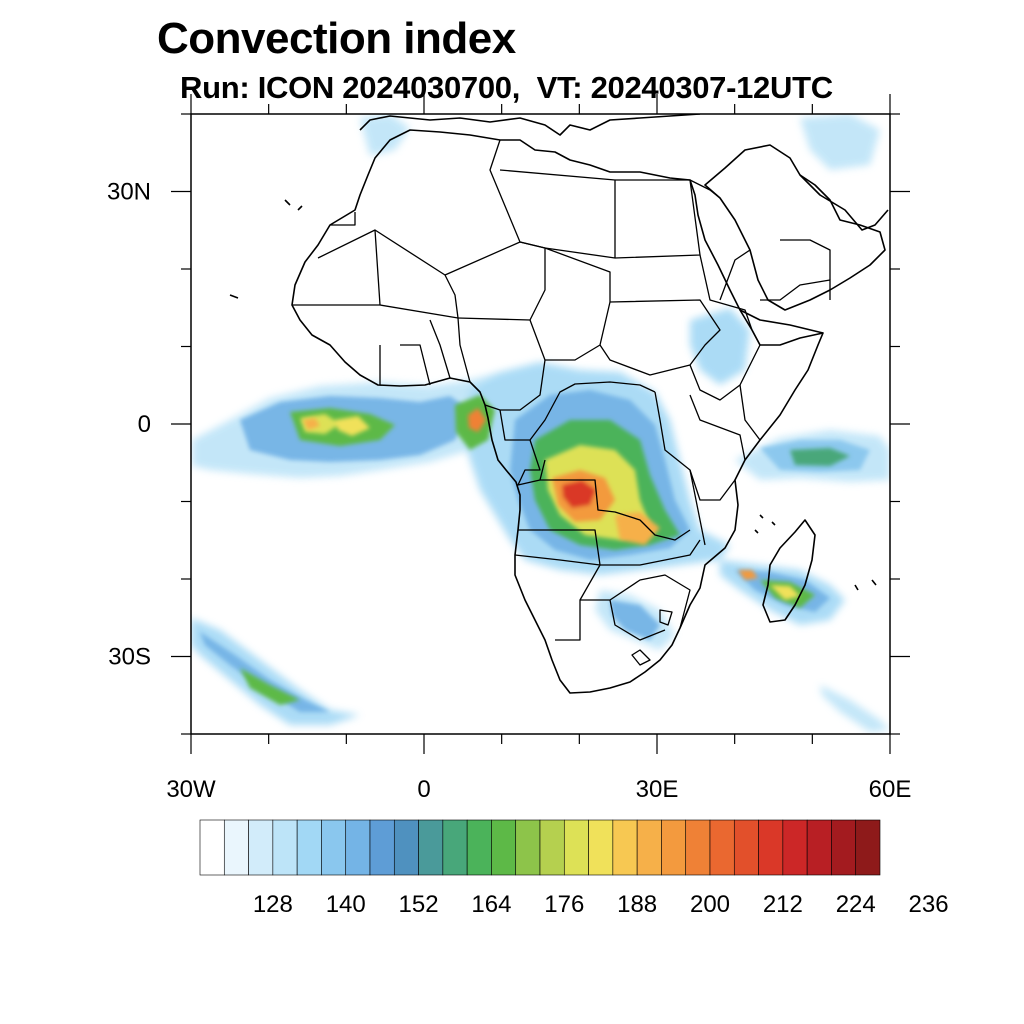  I want to click on colorbar-label: 188, so click(637, 904).